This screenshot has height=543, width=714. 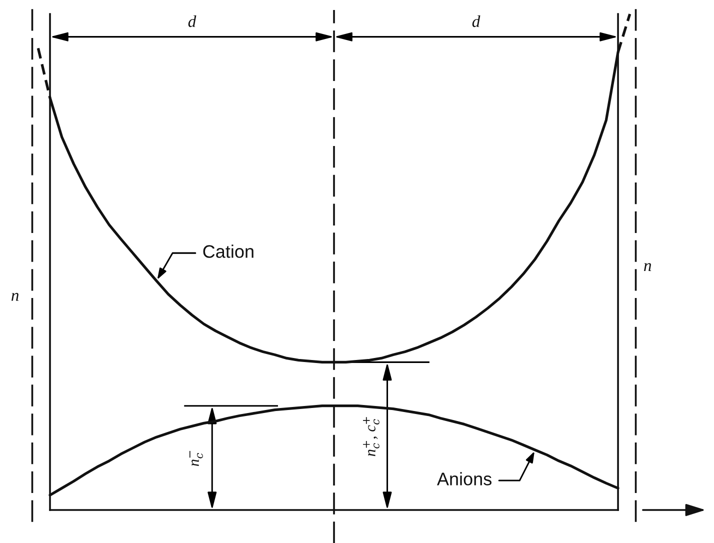 I want to click on annotation: n$^{−}$$_{c}$, so click(x=196, y=458).